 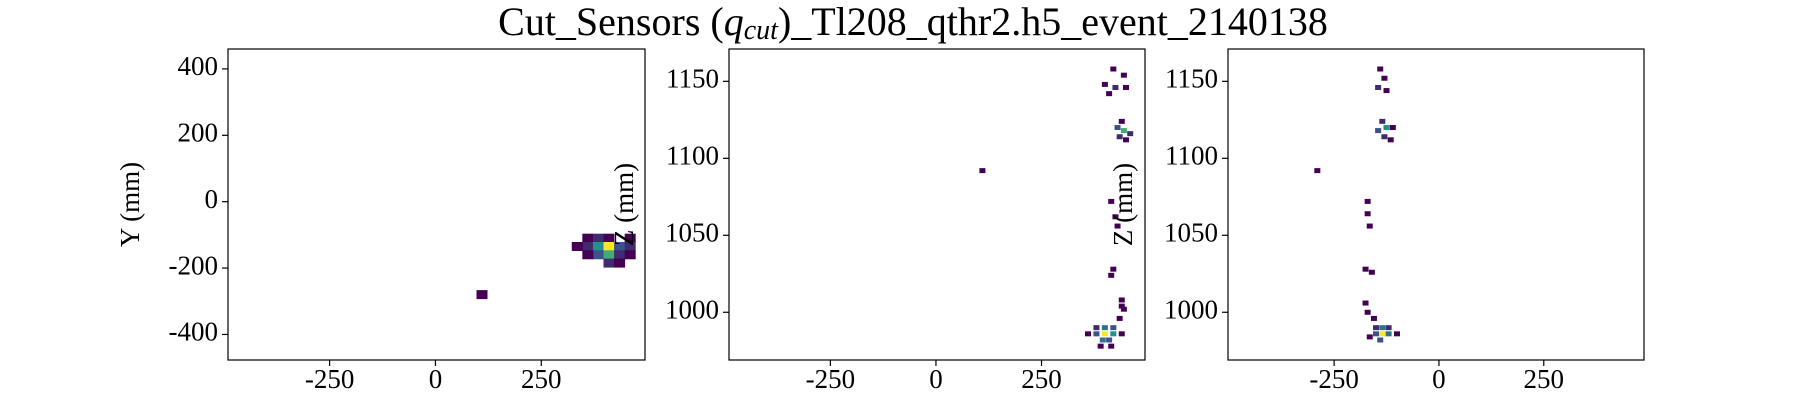 I want to click on title-part: cut, so click(x=761, y=30).